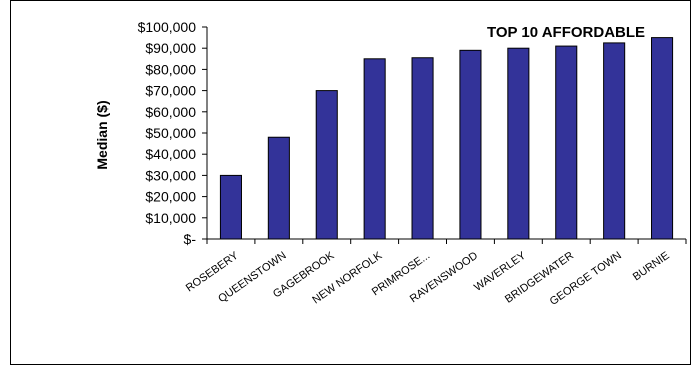 This screenshot has width=692, height=365. Describe the element at coordinates (446, 241) in the screenshot. I see `x-axis-ticks` at that location.